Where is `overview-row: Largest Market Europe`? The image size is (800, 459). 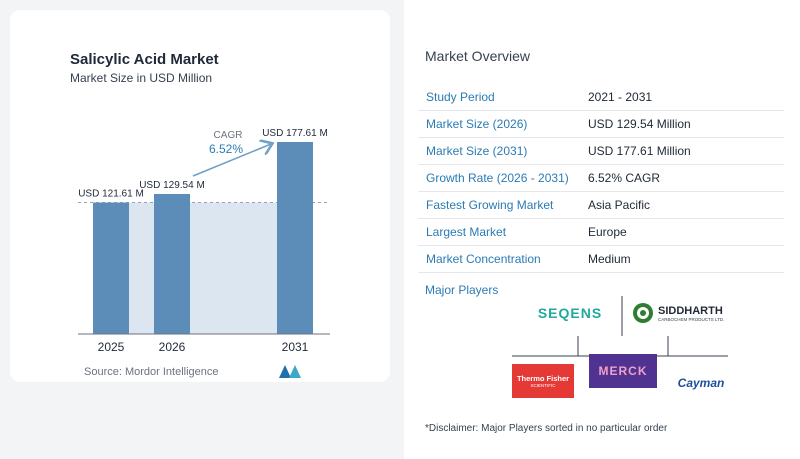 overview-row: Largest Market Europe is located at coordinates (601, 232).